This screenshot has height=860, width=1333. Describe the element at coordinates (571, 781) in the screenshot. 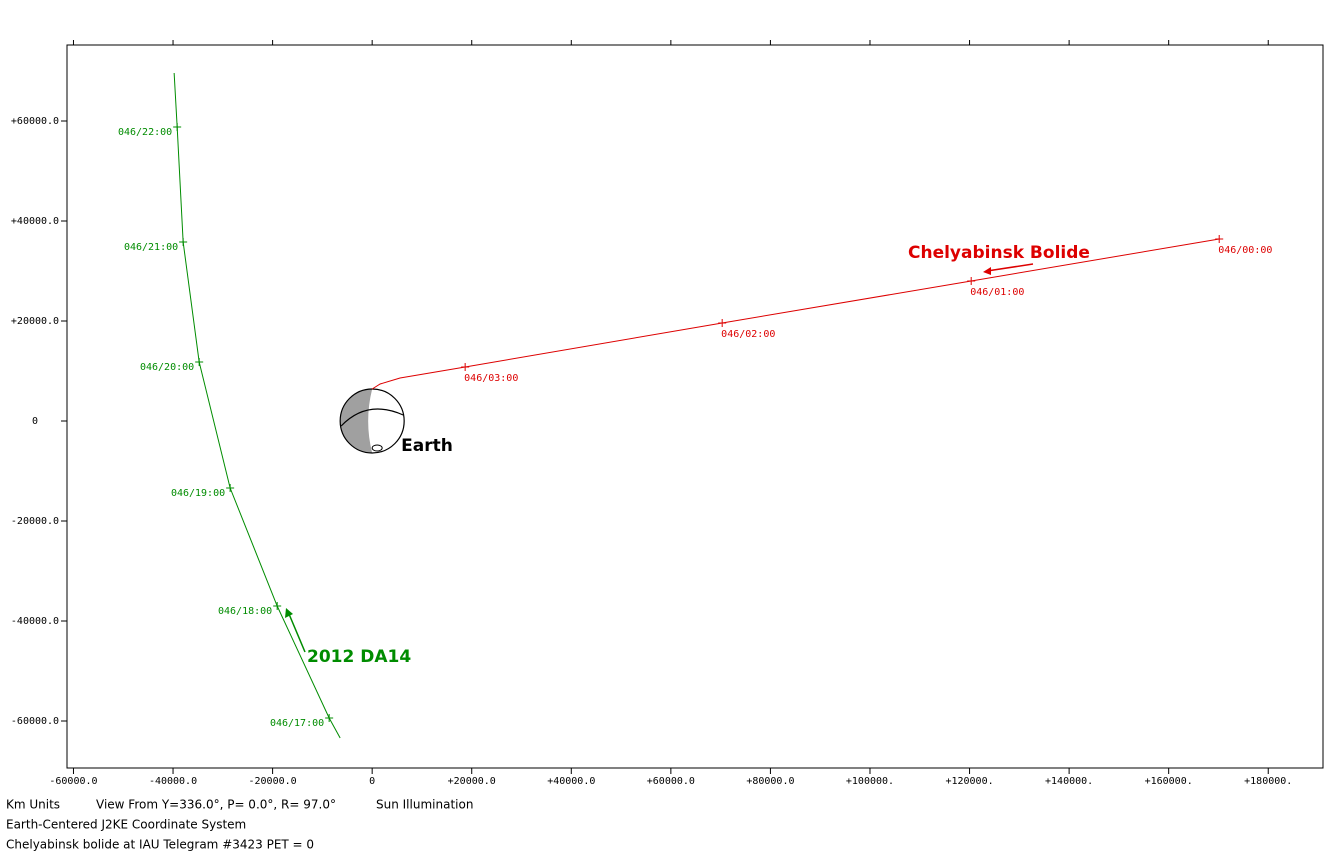

I see `x-tick-label: +40000.0` at that location.